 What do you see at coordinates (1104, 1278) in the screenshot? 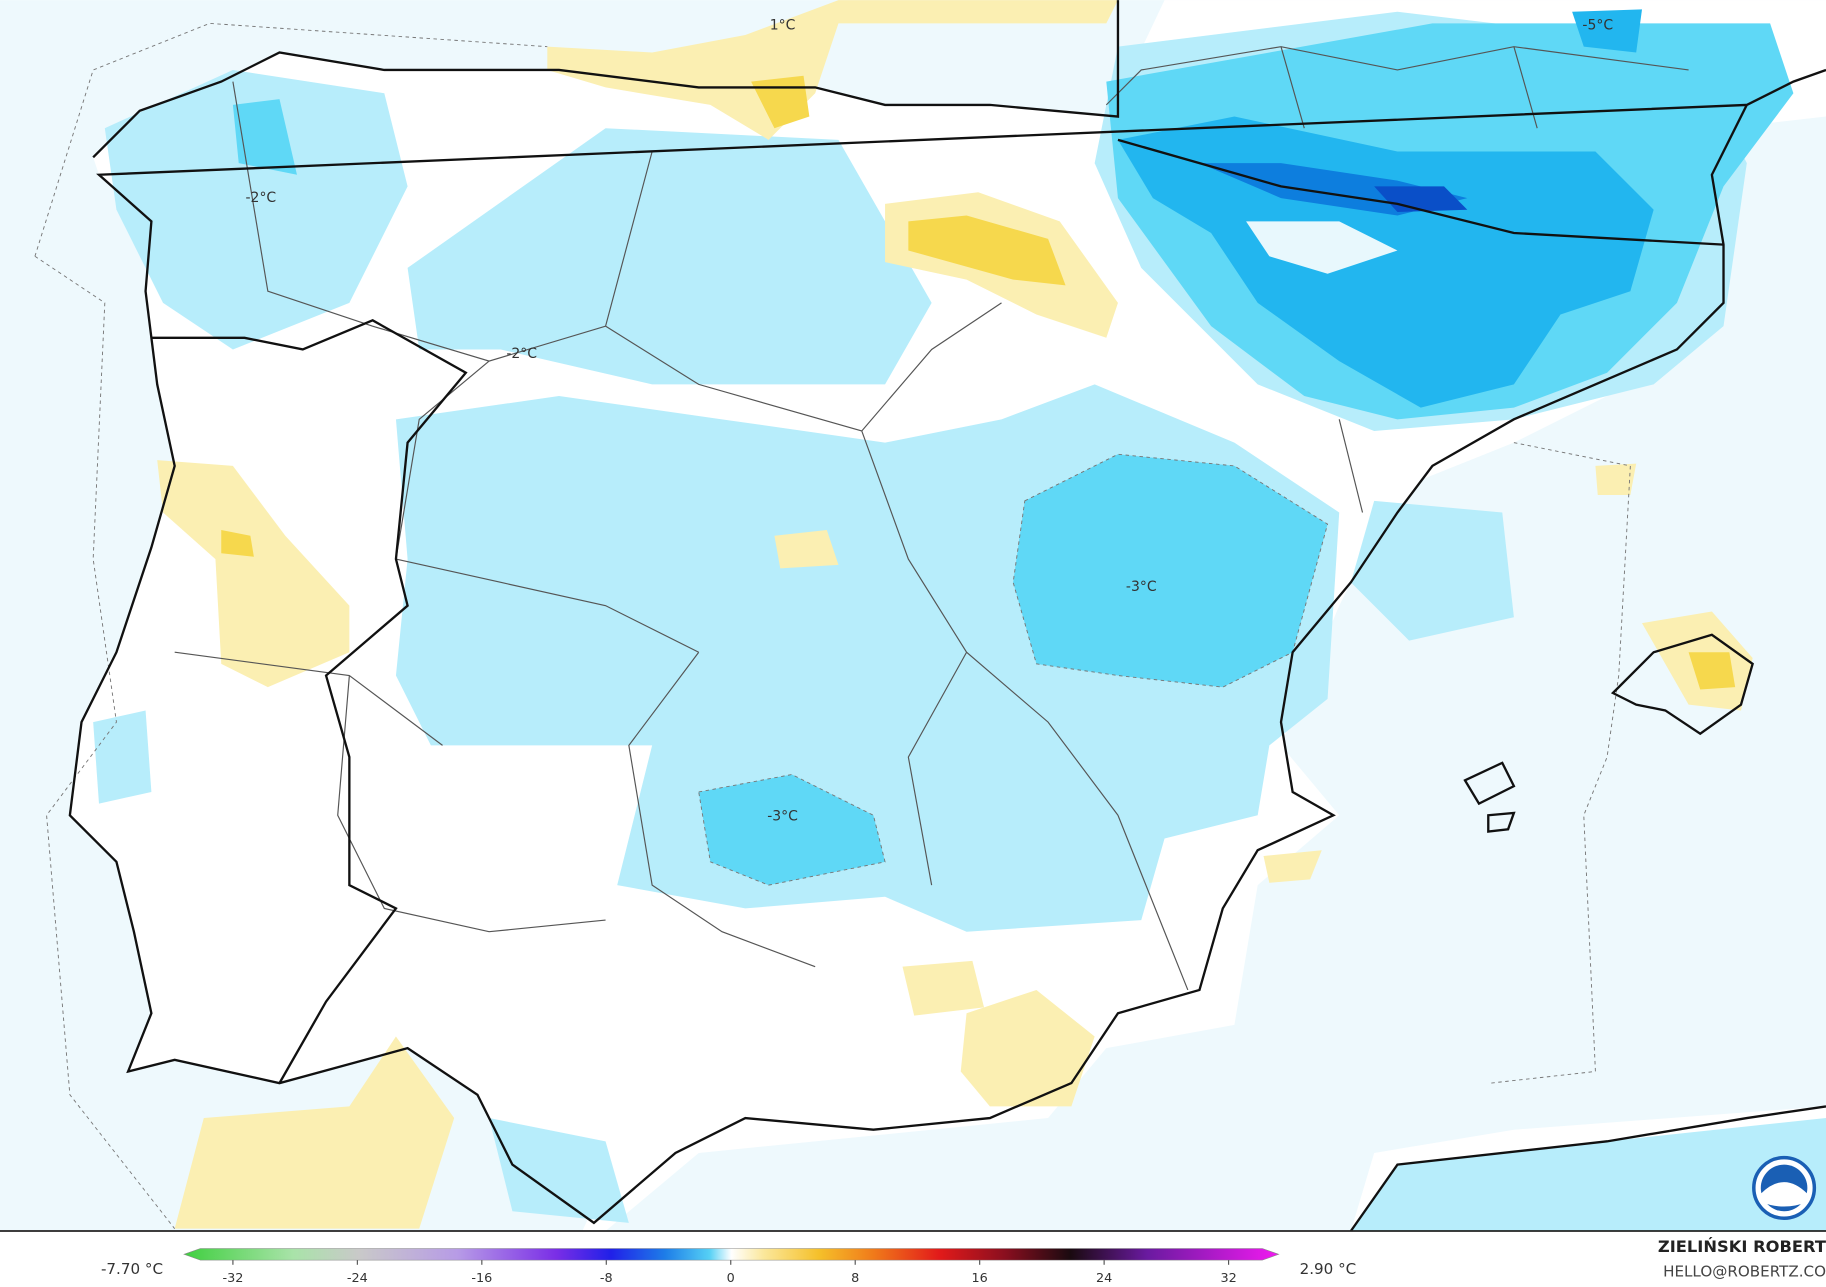
I see `colorbar-tick-label: 24` at bounding box center [1104, 1278].